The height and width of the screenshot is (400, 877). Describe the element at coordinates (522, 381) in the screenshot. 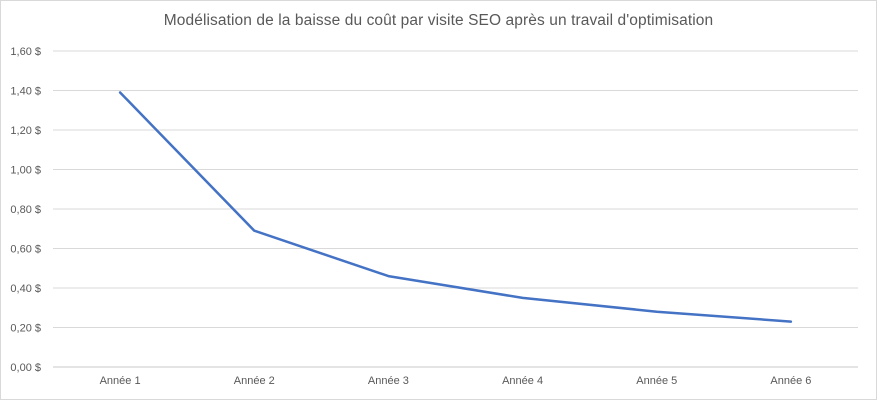

I see `x-axis-tick-label: Année 4` at that location.